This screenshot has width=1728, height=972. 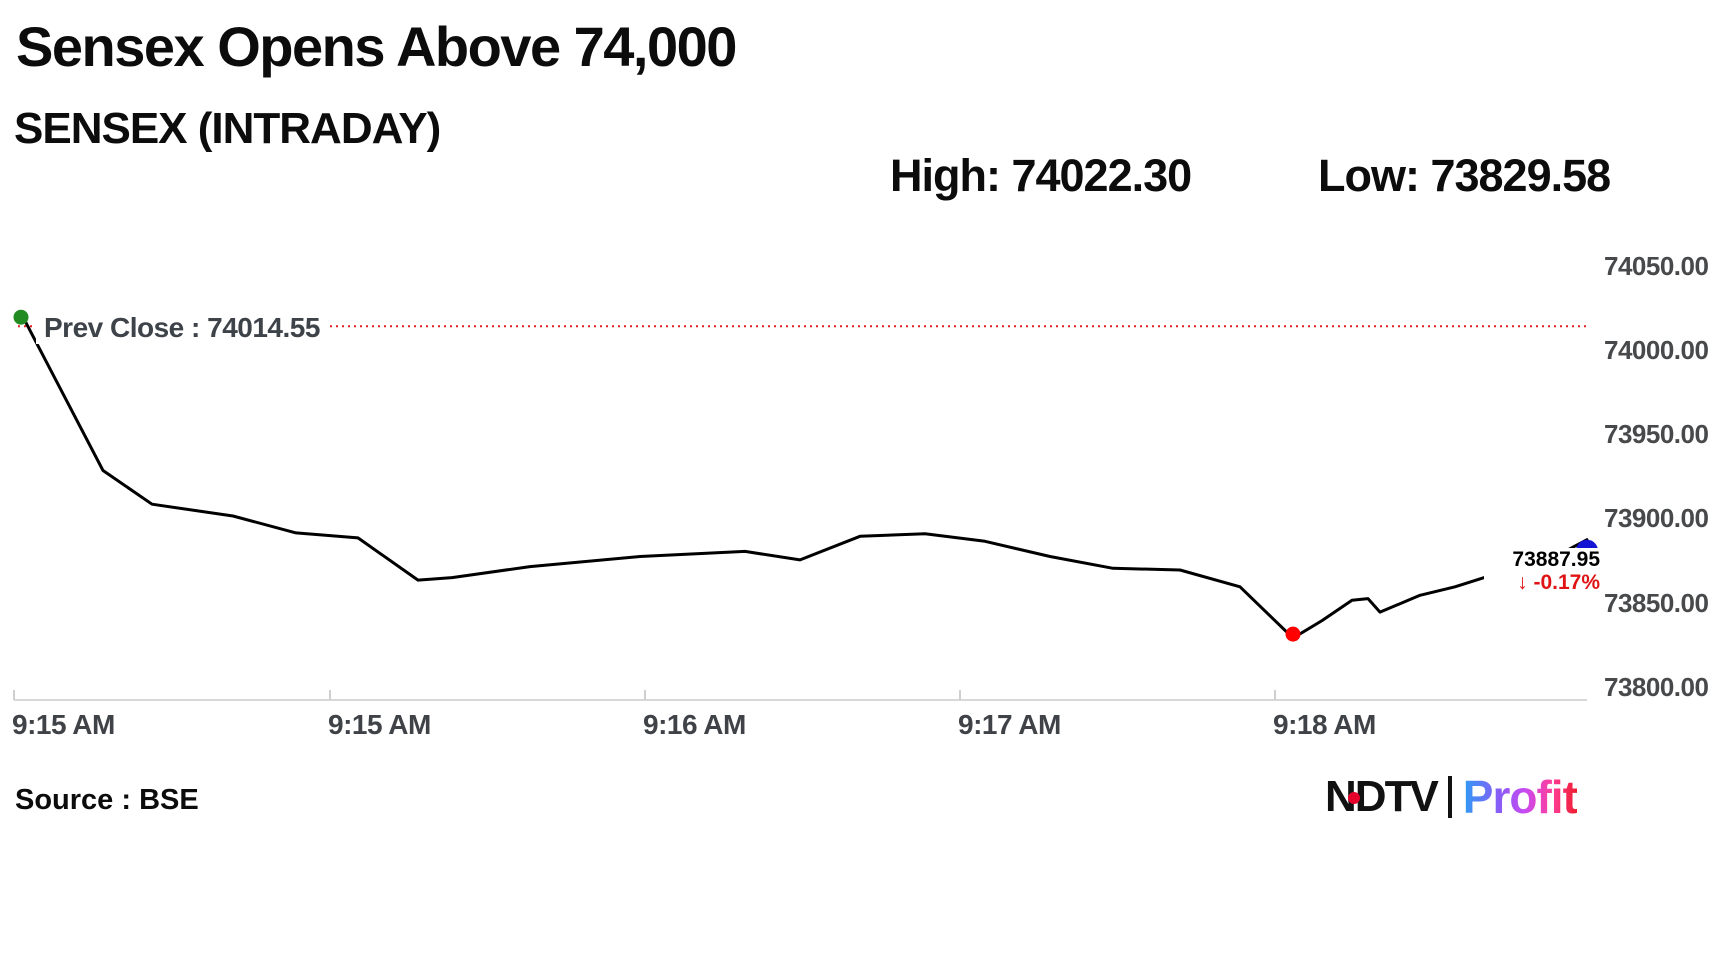 What do you see at coordinates (694, 724) in the screenshot?
I see `x-axis-label: 9:16 AM` at bounding box center [694, 724].